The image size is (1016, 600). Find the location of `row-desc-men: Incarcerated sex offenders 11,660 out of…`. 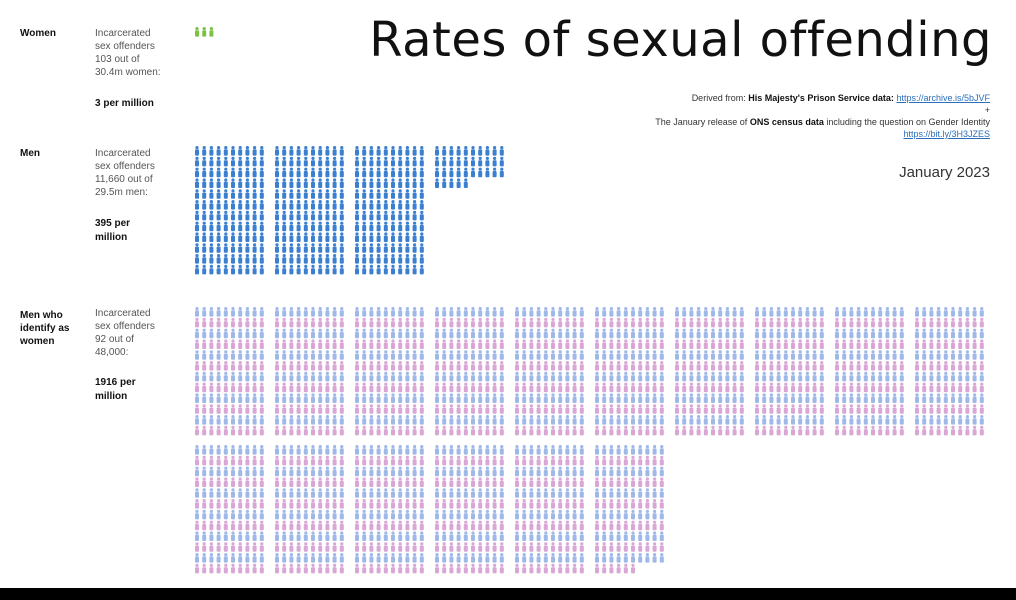

row-desc-men: Incarcerated sex offenders 11,660 out of… is located at coordinates (137, 173).